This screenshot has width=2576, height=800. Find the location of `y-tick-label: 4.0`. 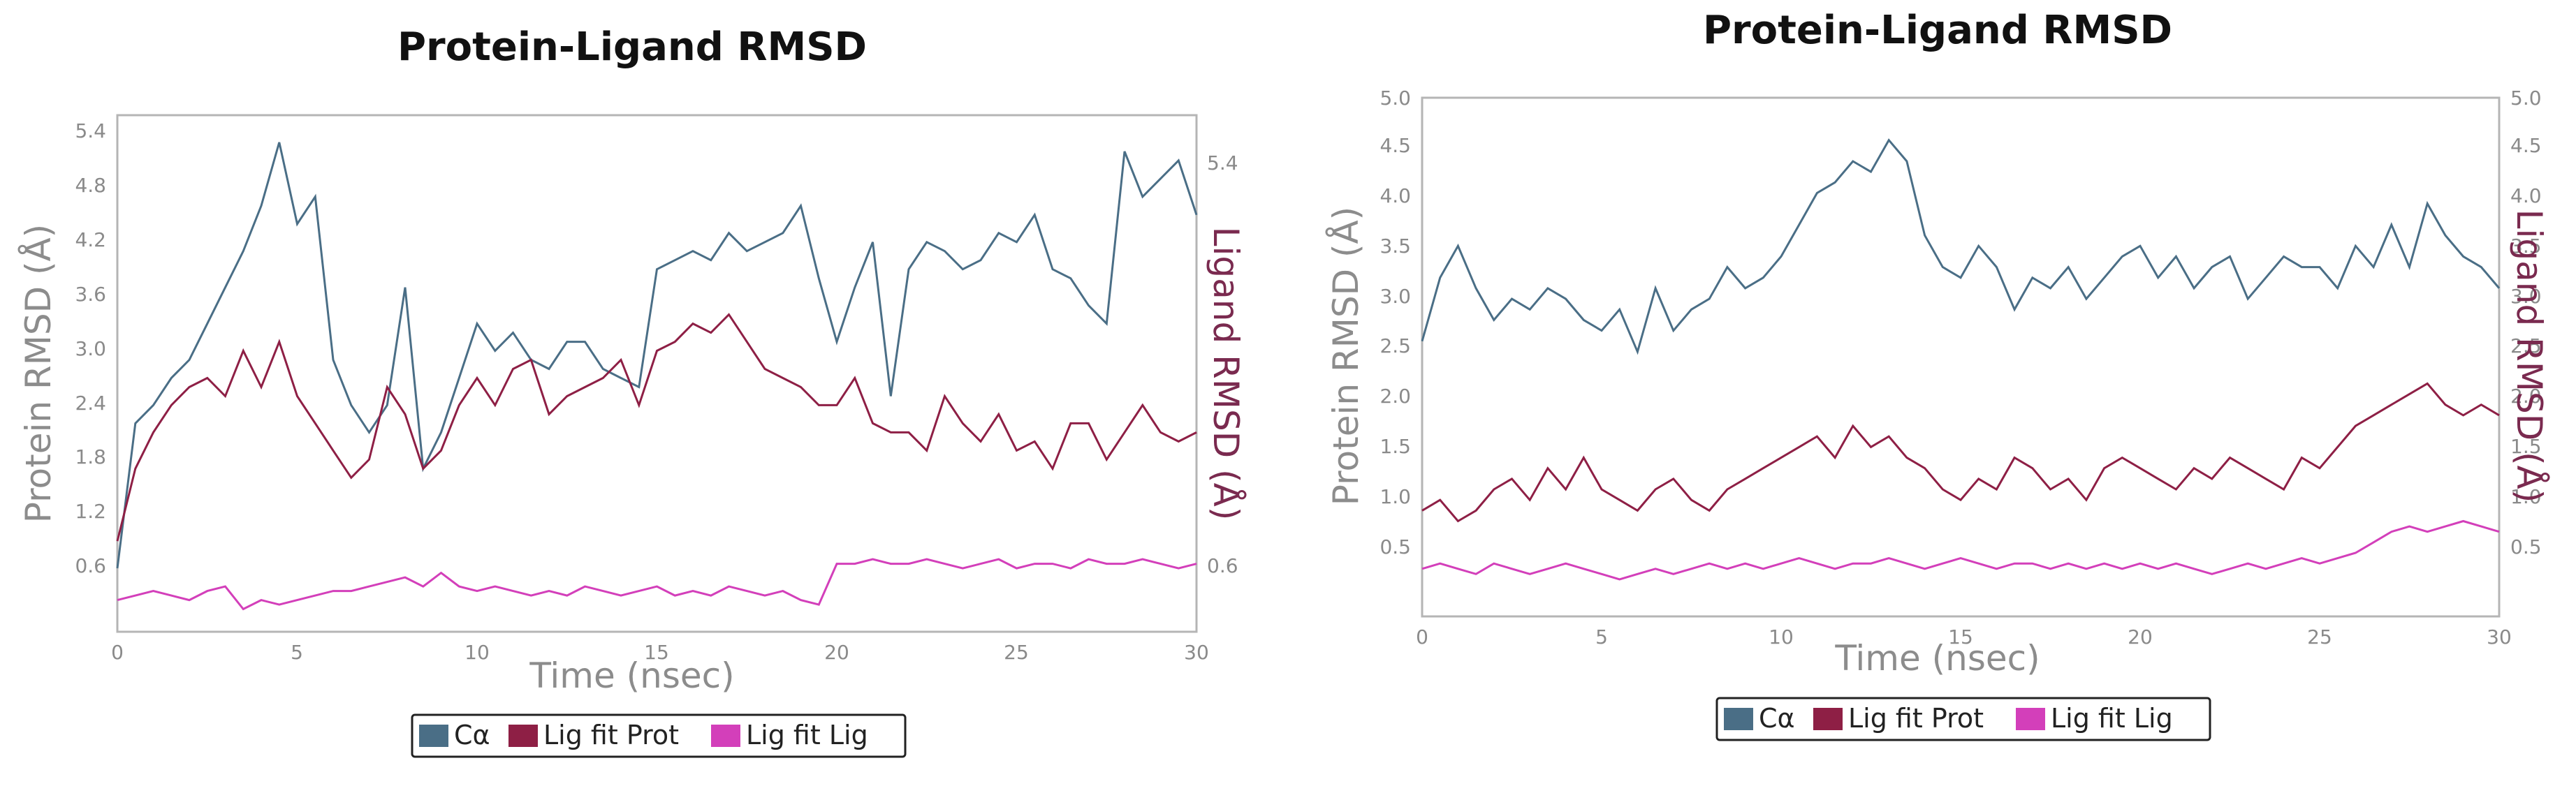

y-tick-label: 4.0 is located at coordinates (1395, 196).